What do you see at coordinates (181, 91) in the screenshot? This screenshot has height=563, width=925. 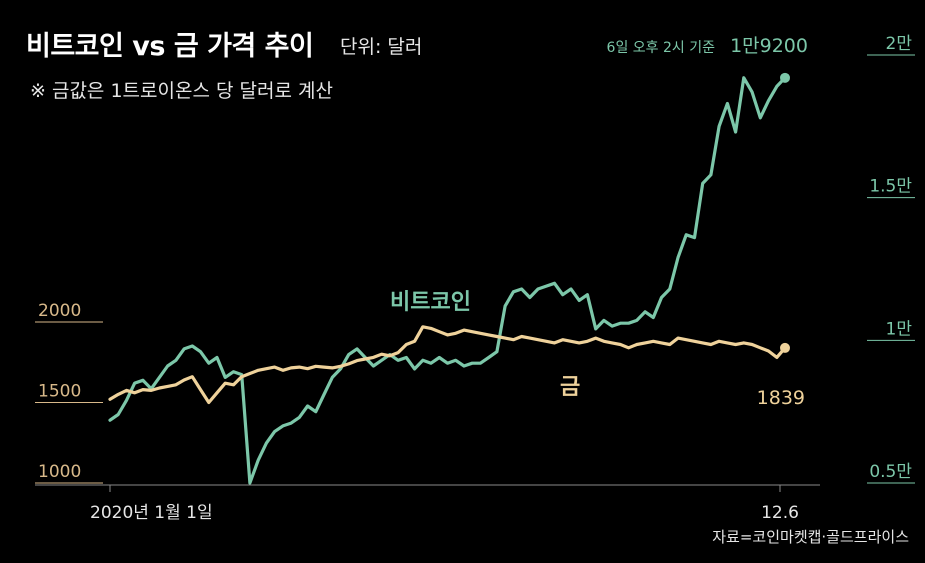 I see `chart-note: ※ 금값은 1트로이온스 당 달러로 계산` at bounding box center [181, 91].